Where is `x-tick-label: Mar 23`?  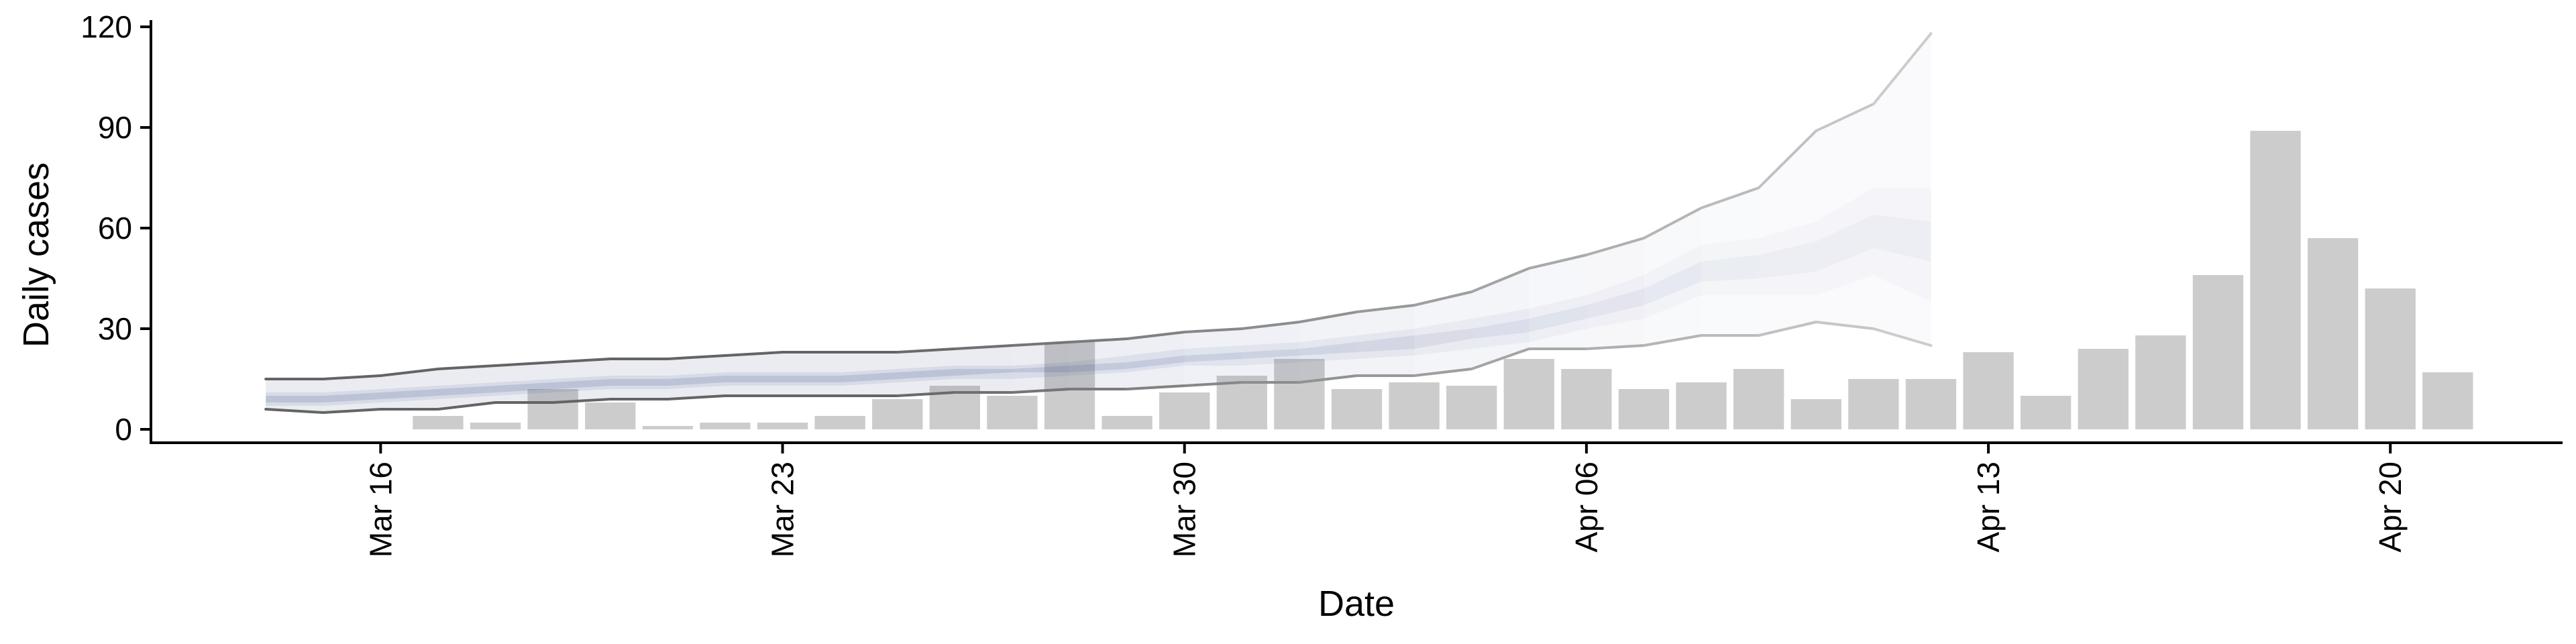
x-tick-label: Mar 23 is located at coordinates (782, 509).